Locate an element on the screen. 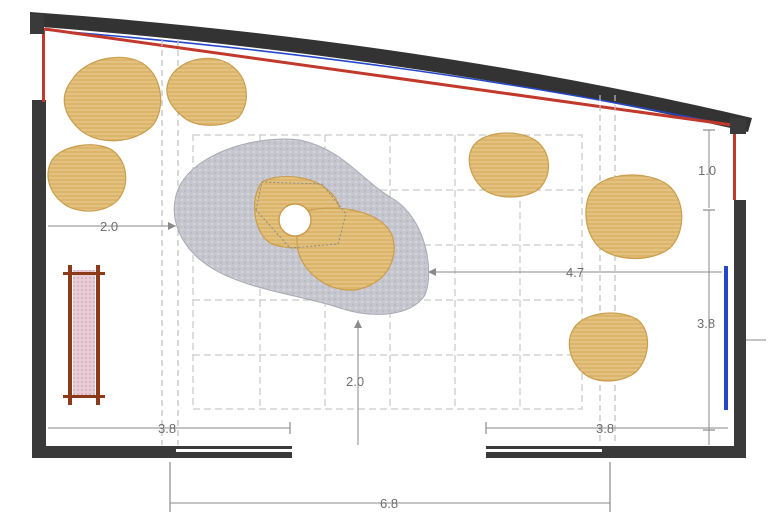 The image size is (769, 515). dim-left-offset: 2.0 is located at coordinates (109, 226).